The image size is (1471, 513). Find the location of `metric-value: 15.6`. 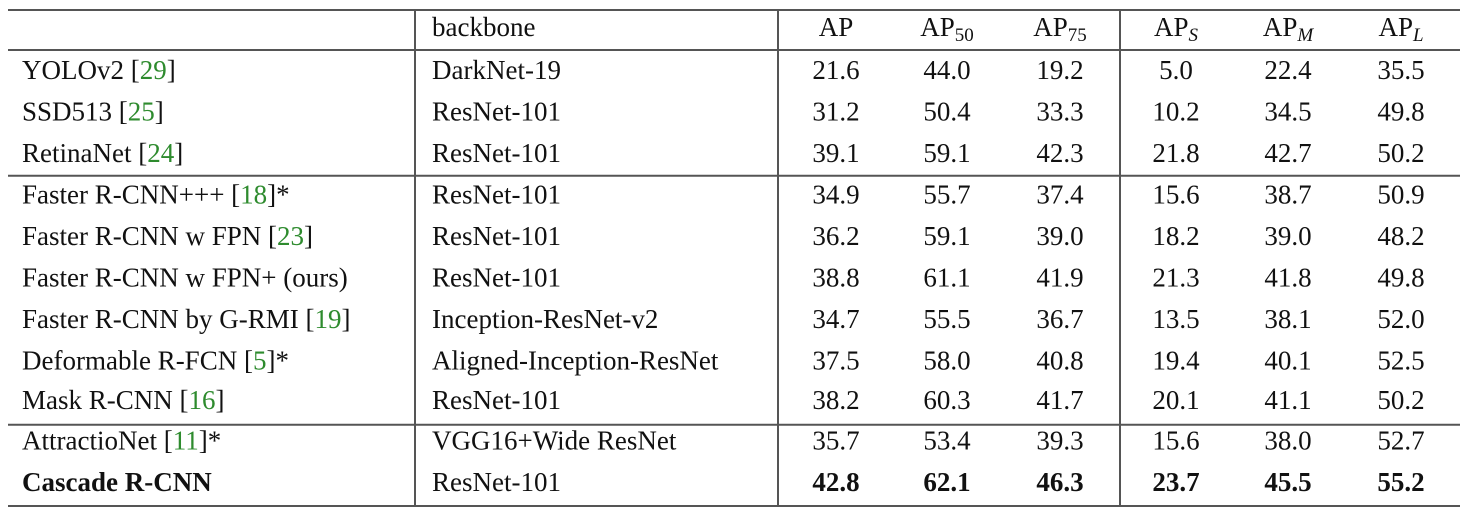

metric-value: 15.6 is located at coordinates (1175, 195).